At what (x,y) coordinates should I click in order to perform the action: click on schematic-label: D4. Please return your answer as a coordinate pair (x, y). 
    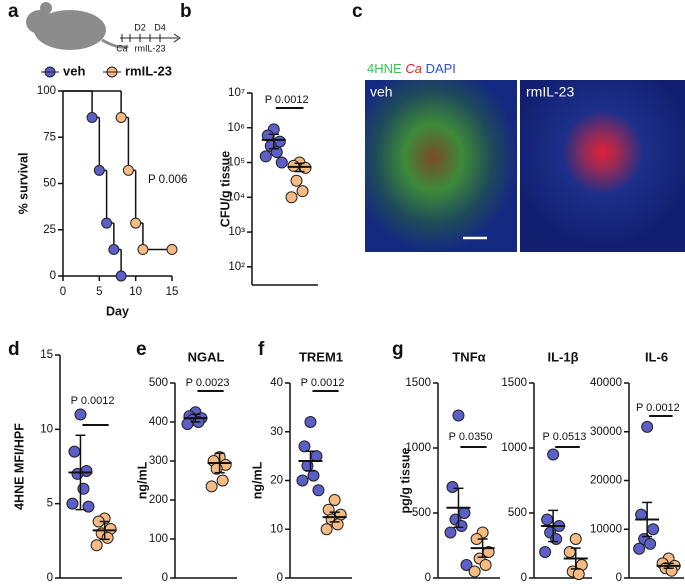
    Looking at the image, I should click on (160, 27).